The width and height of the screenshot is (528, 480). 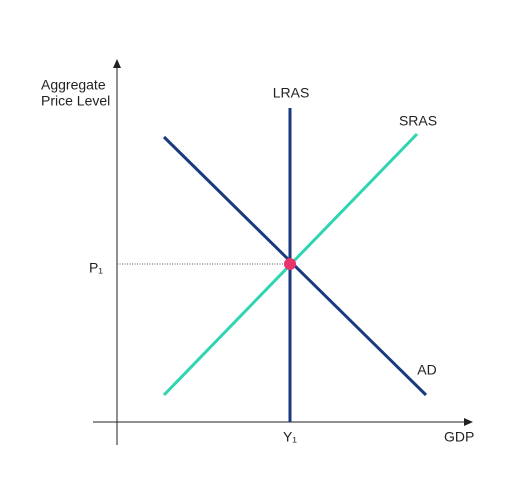 What do you see at coordinates (75, 101) in the screenshot?
I see `y-axis-label: Price Level` at bounding box center [75, 101].